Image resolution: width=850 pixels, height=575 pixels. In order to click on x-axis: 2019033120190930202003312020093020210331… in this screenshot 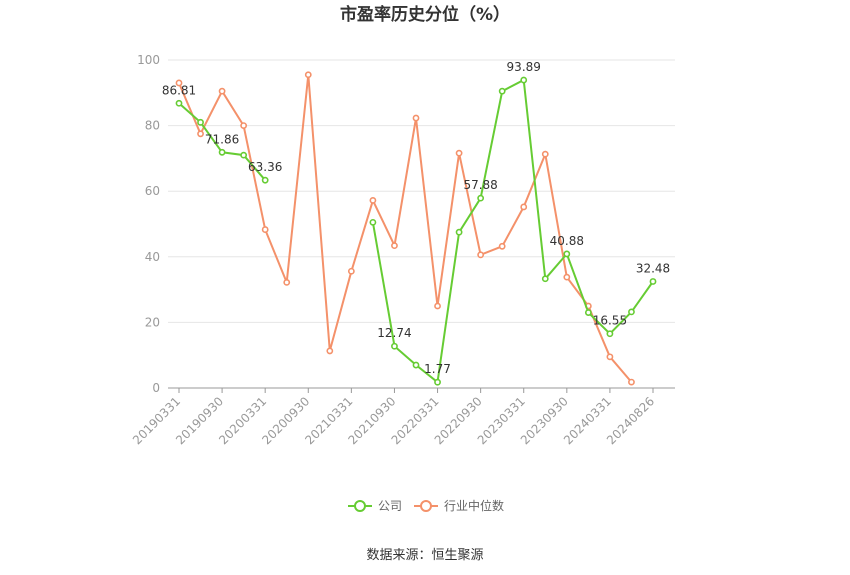, I will do `click(402, 417)`.